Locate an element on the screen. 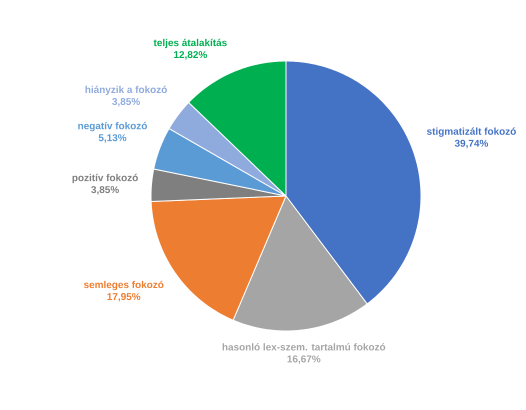  slice-label: teljes átalakítás is located at coordinates (190, 43).